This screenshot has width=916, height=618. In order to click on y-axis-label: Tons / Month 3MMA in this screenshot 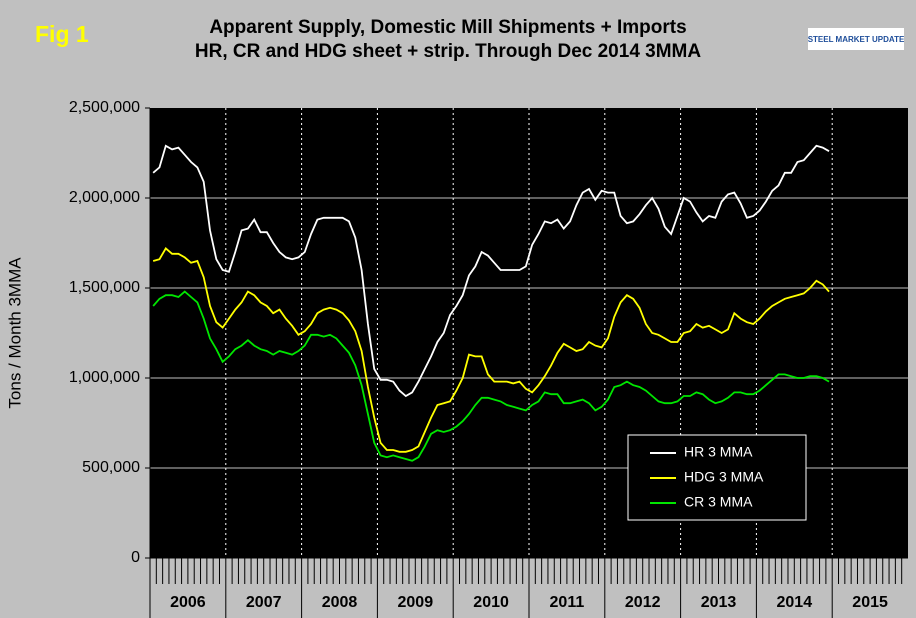, I will do `click(14, 333)`.